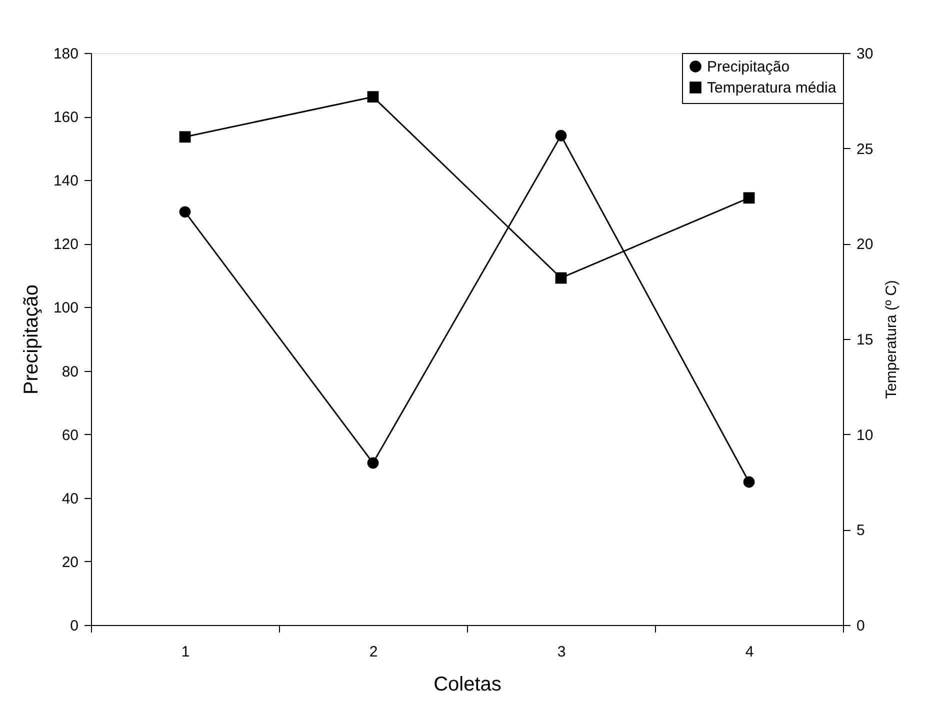 The width and height of the screenshot is (927, 702). Describe the element at coordinates (865, 340) in the screenshot. I see `y2-tick-label: 15` at that location.